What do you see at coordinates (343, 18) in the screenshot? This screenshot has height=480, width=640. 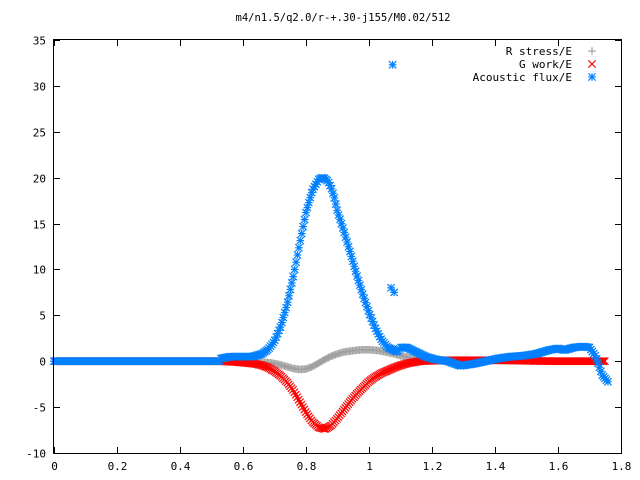 I see `chart-title: m4/n1.5/q2.0/r-+.30-j155/M0.02/512` at bounding box center [343, 18].